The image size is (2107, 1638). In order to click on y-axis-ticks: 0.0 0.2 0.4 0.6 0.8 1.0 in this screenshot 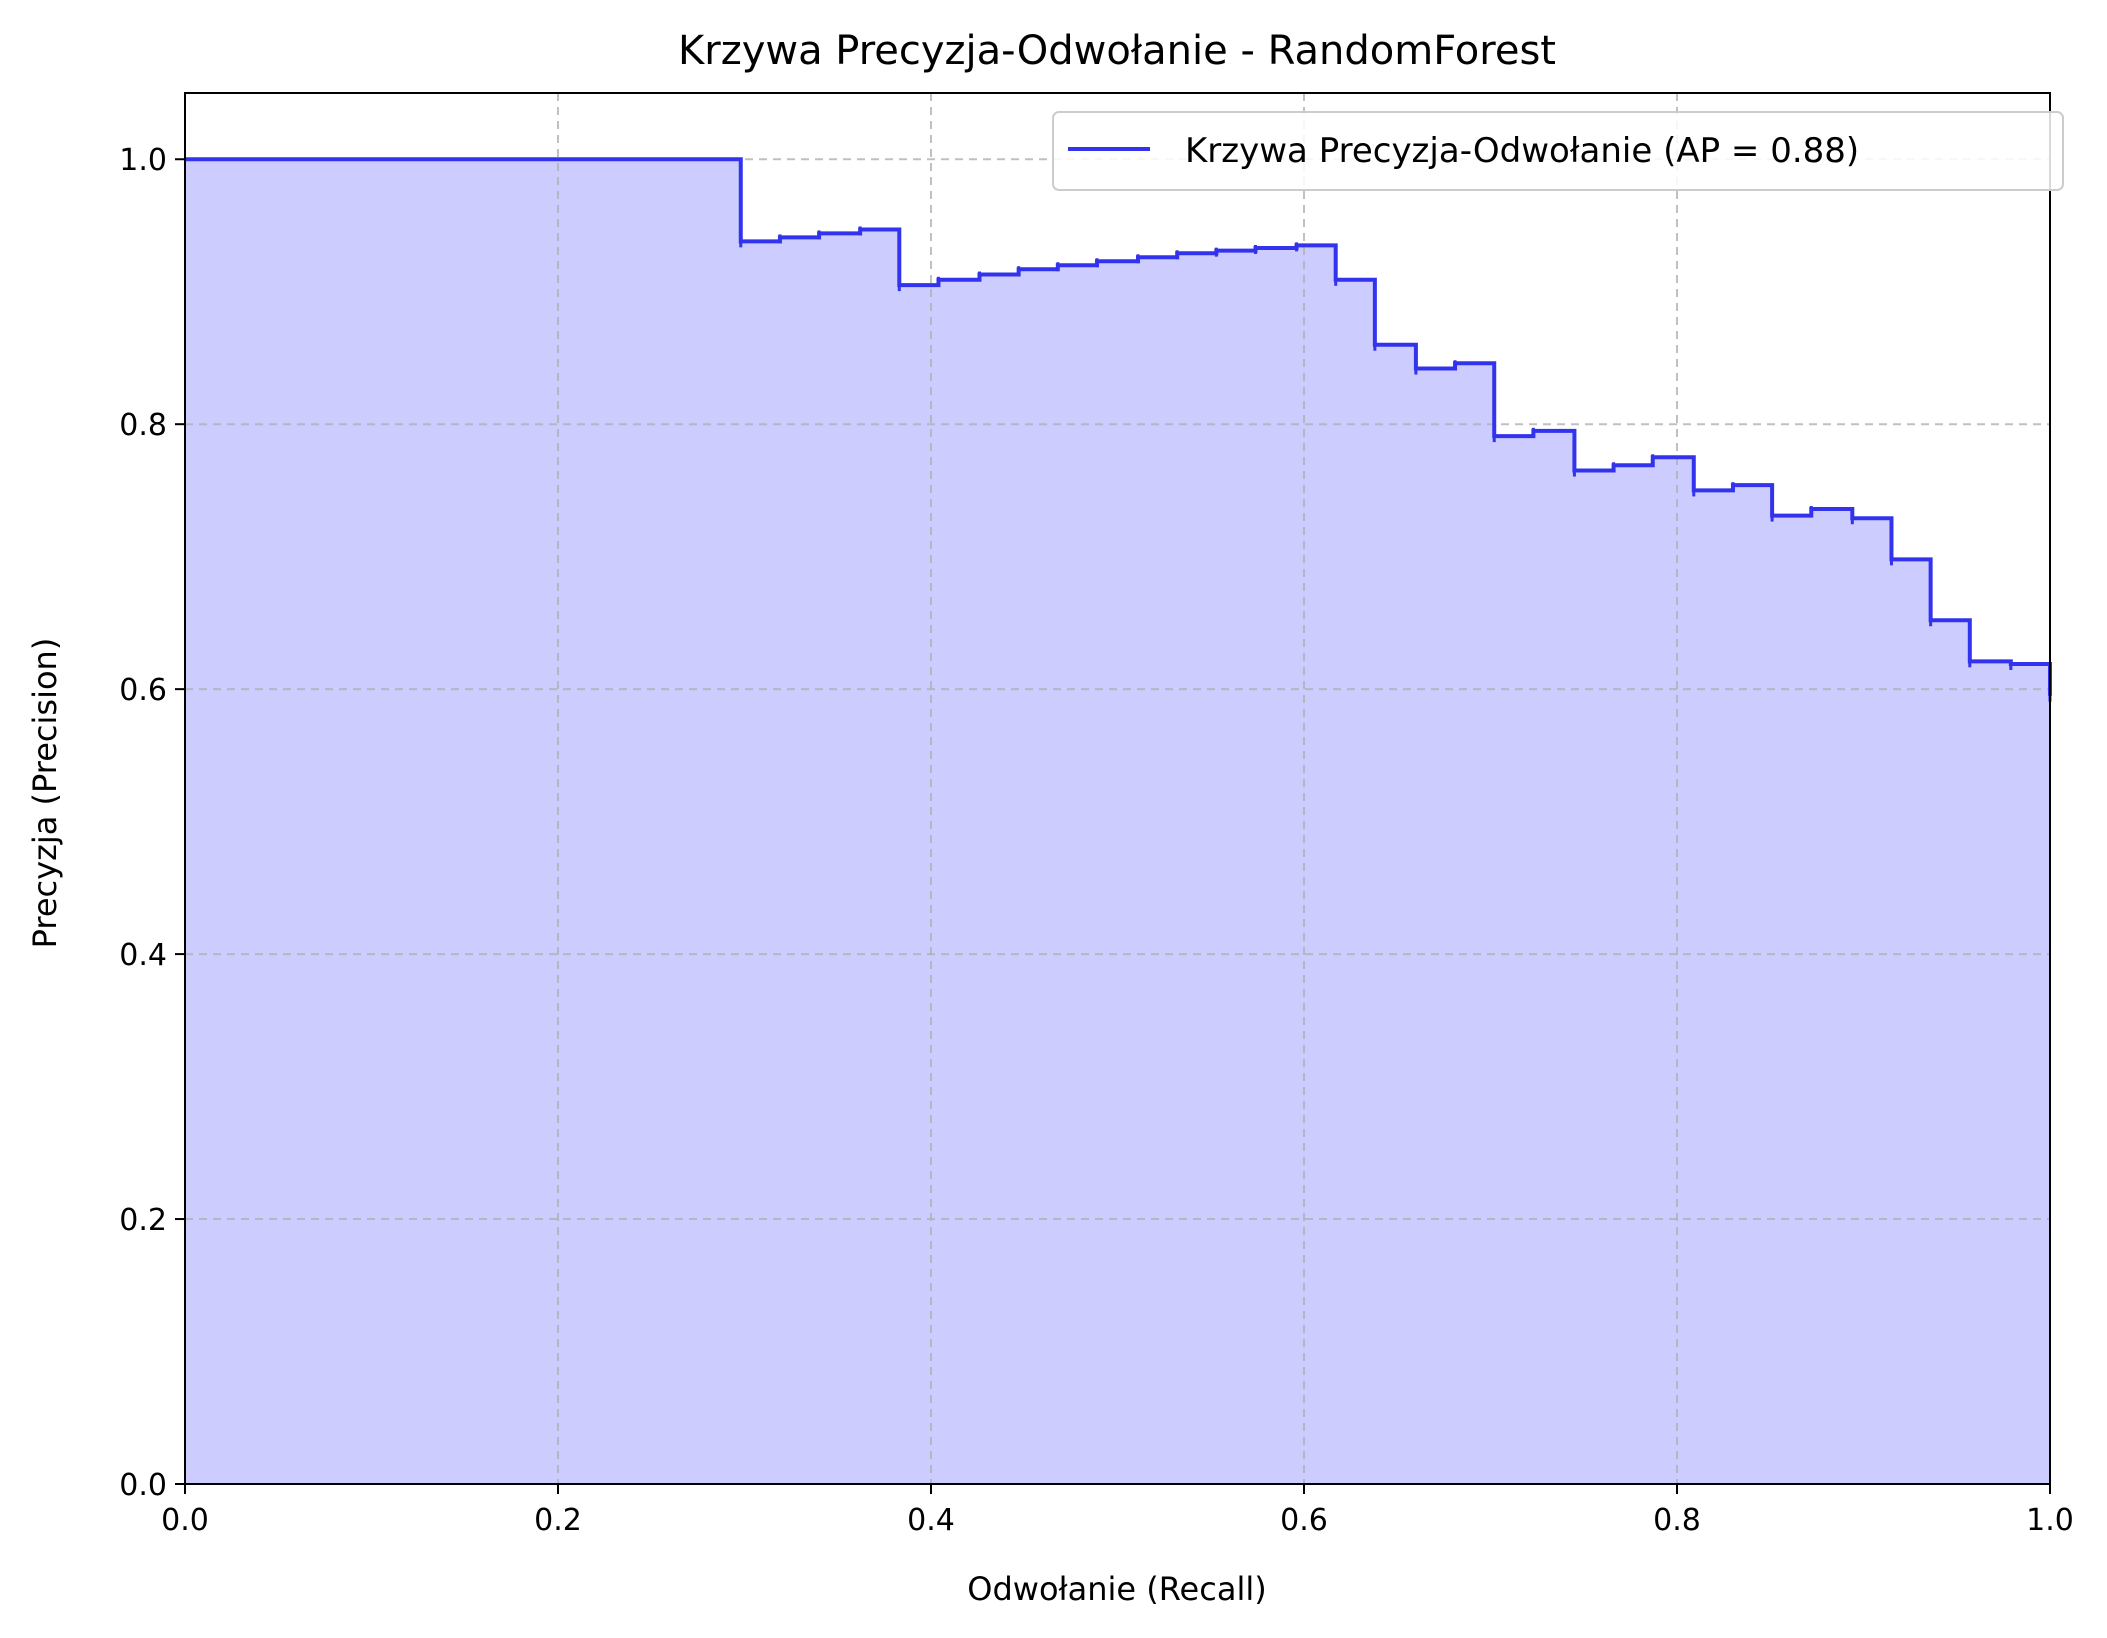, I will do `click(152, 823)`.